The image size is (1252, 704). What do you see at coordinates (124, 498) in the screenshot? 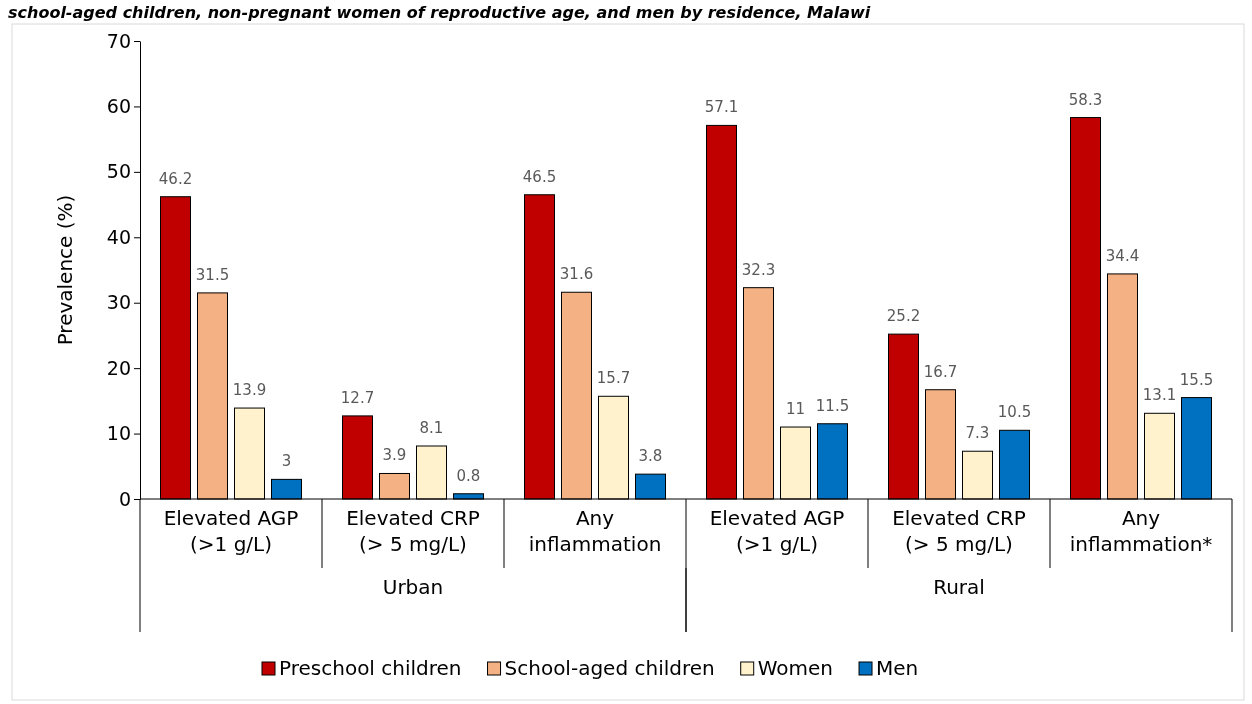
I see `y-tick-label: 0` at bounding box center [124, 498].